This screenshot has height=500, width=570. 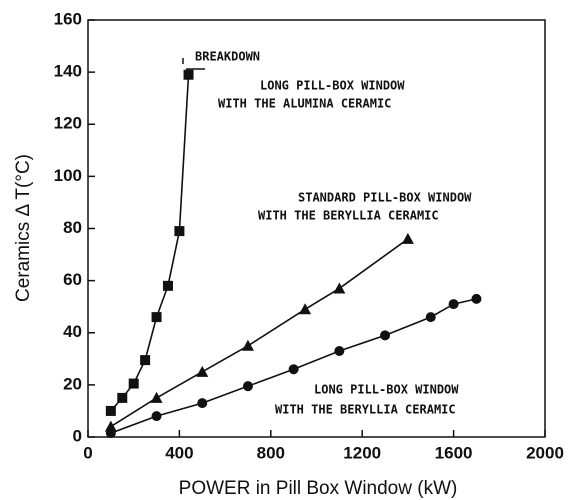 What do you see at coordinates (68, 71) in the screenshot?
I see `y-tick-label: 140` at bounding box center [68, 71].